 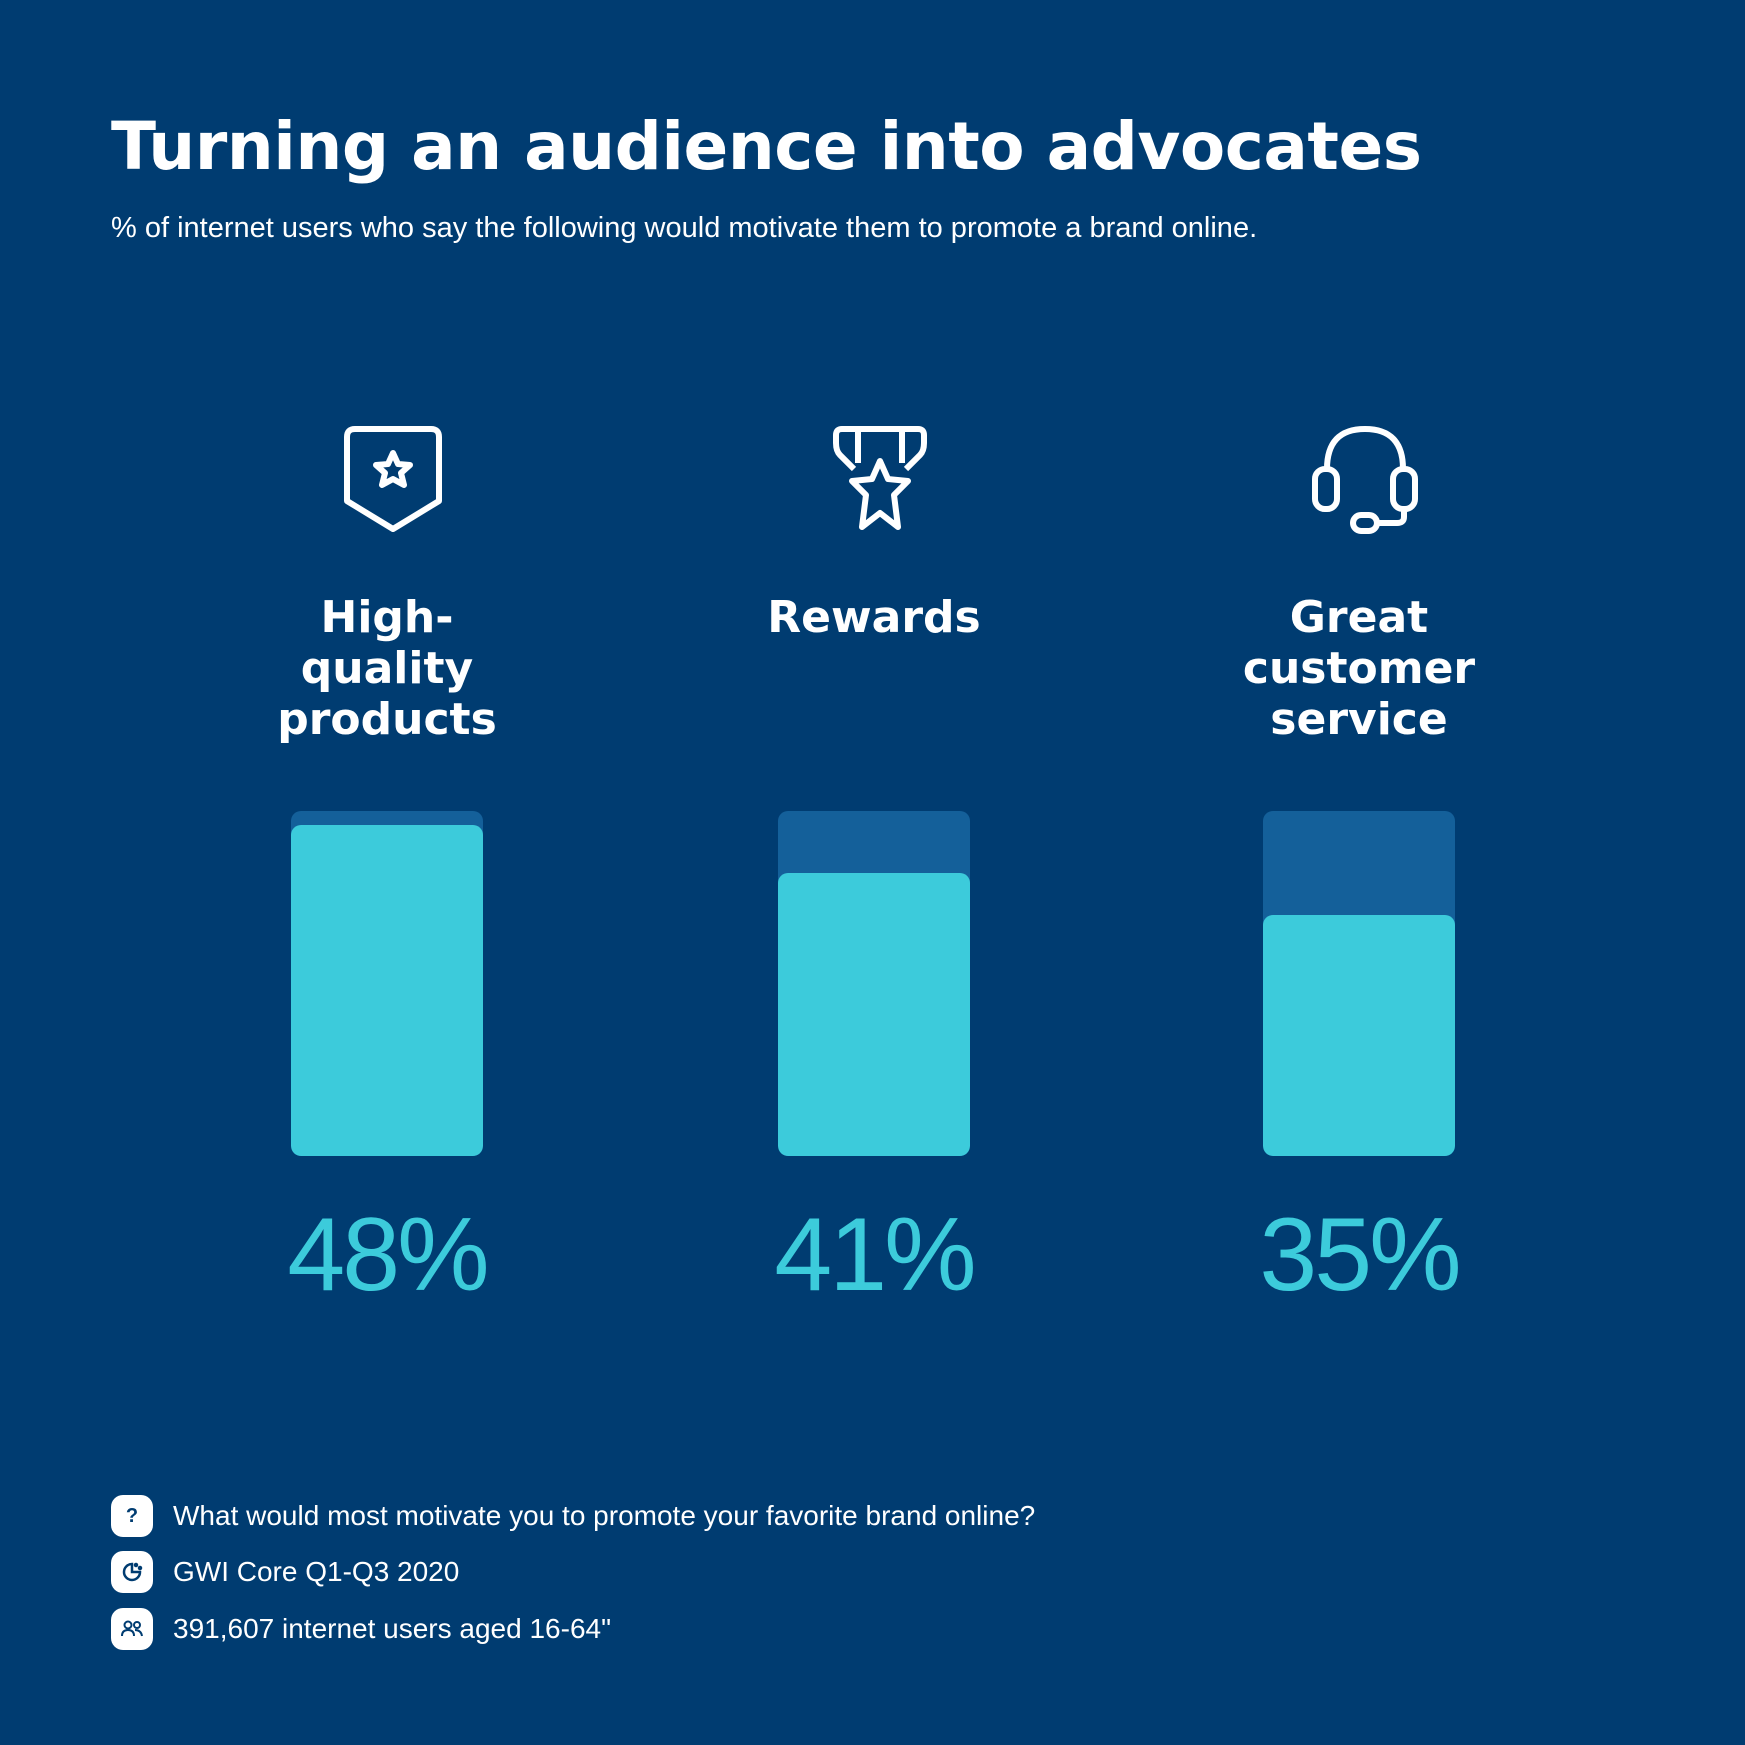 I want to click on footer-sample: 391,607 internet users aged 16-64", so click(x=361, y=1629).